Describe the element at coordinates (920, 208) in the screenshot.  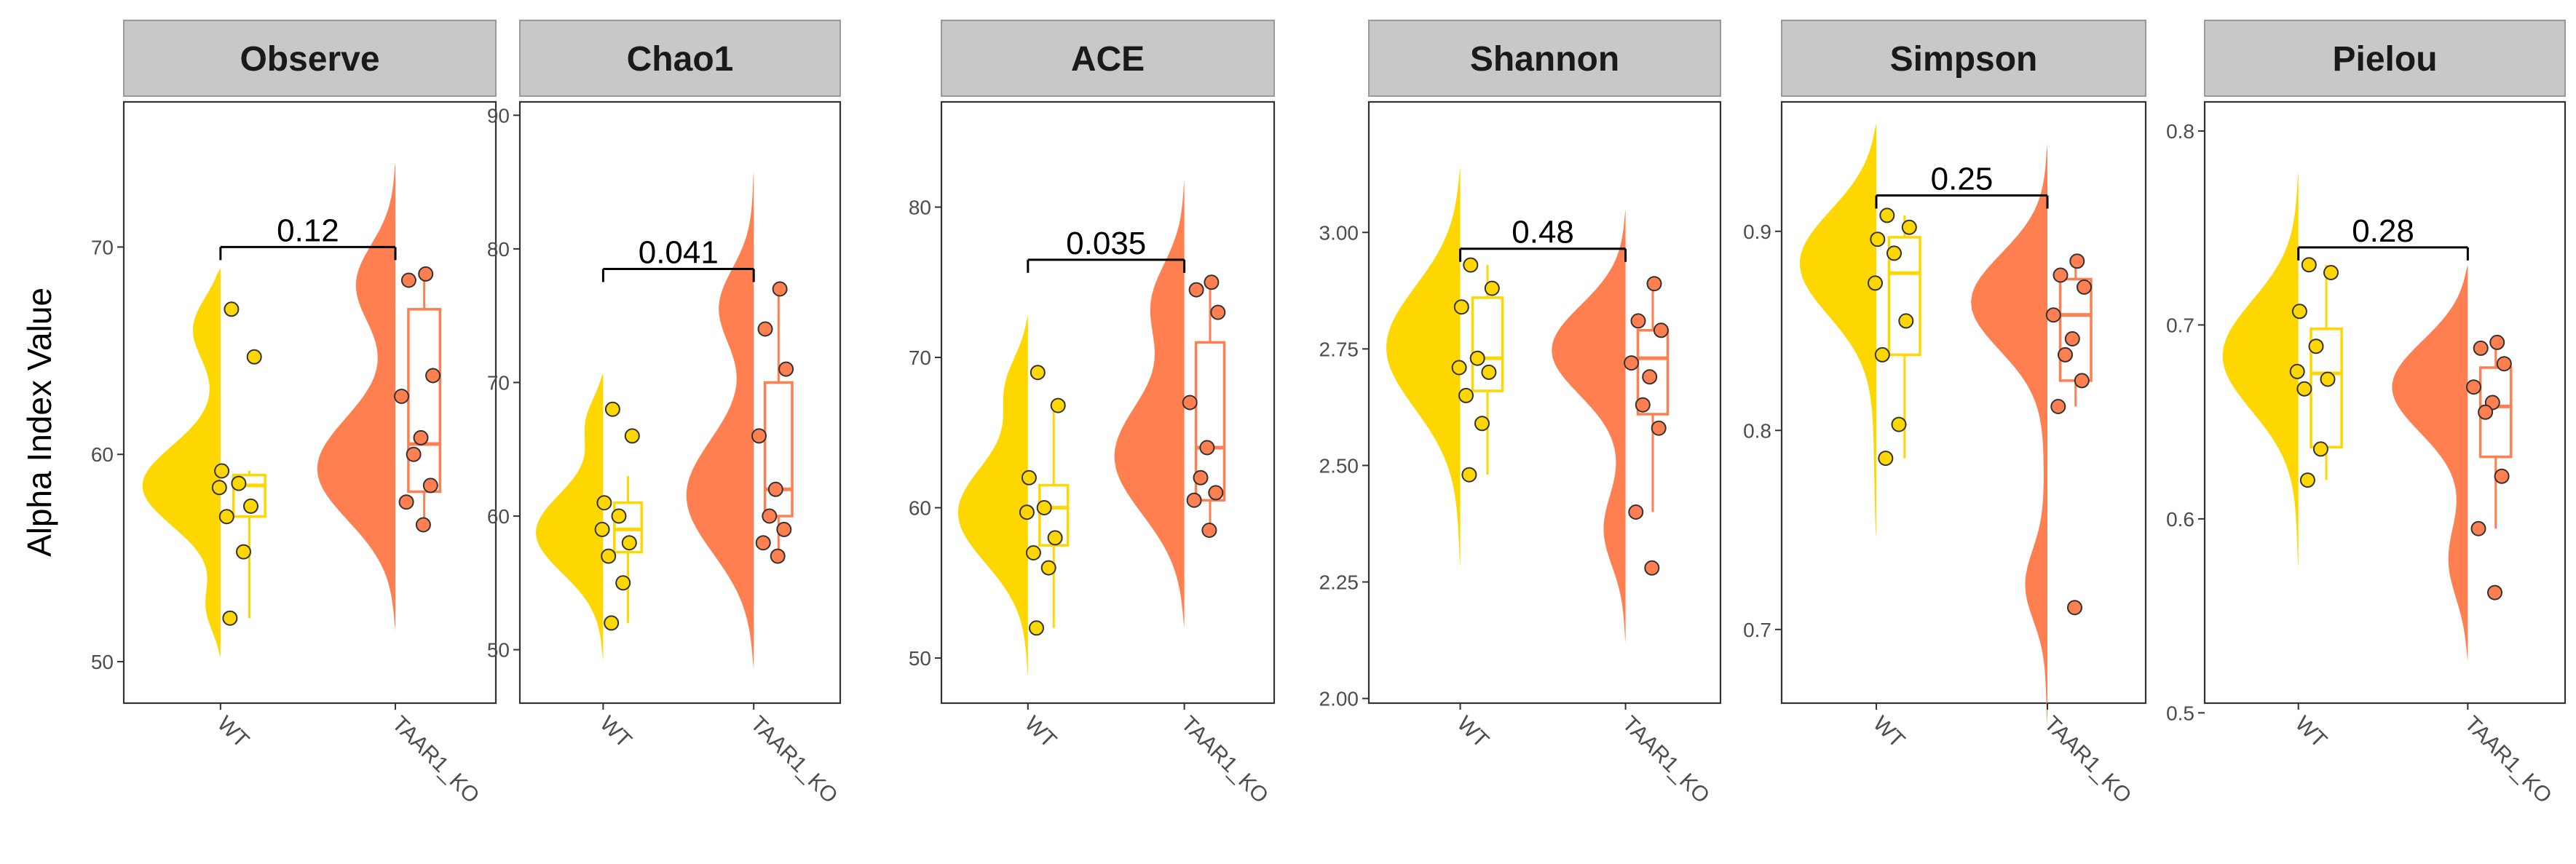
I see `y-tick-label: 80` at that location.